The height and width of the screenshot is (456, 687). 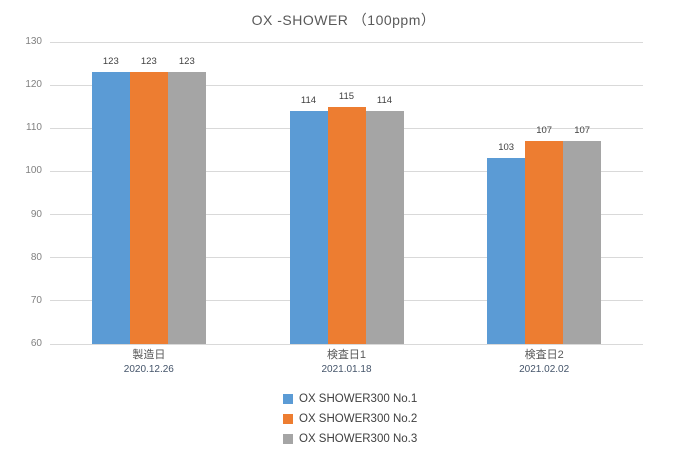 I want to click on y-axis-tick-label: 90, so click(x=36, y=214).